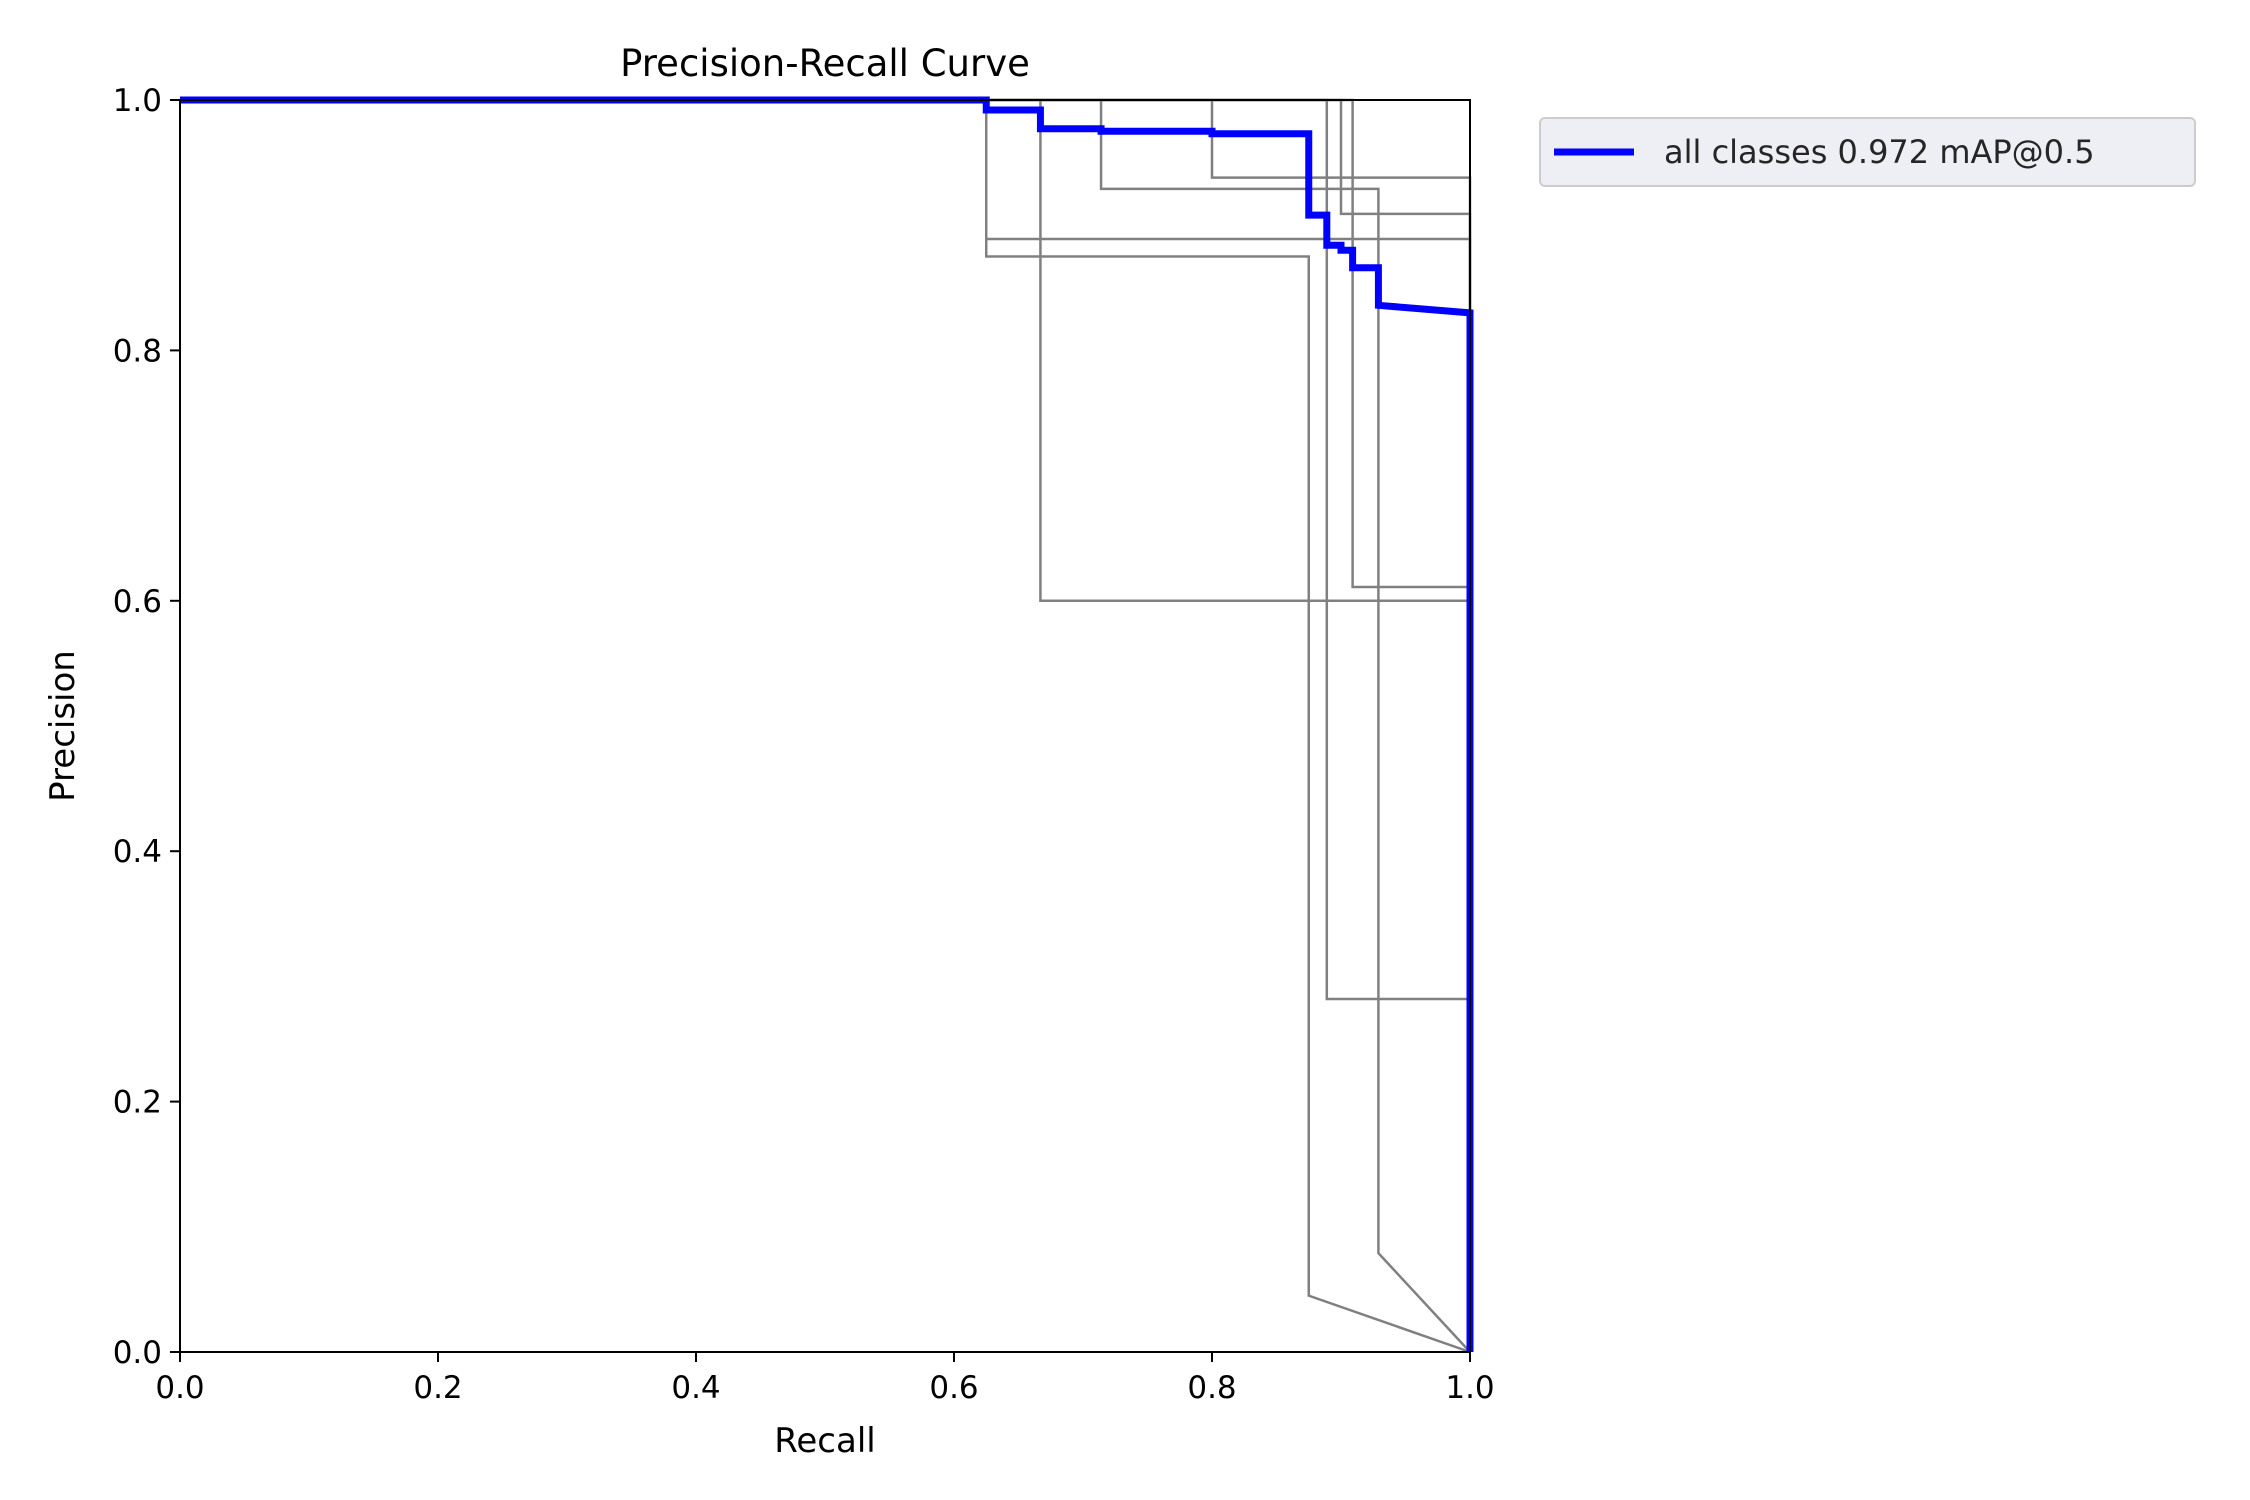  What do you see at coordinates (137, 101) in the screenshot?
I see `y-tick-label: 1.0` at bounding box center [137, 101].